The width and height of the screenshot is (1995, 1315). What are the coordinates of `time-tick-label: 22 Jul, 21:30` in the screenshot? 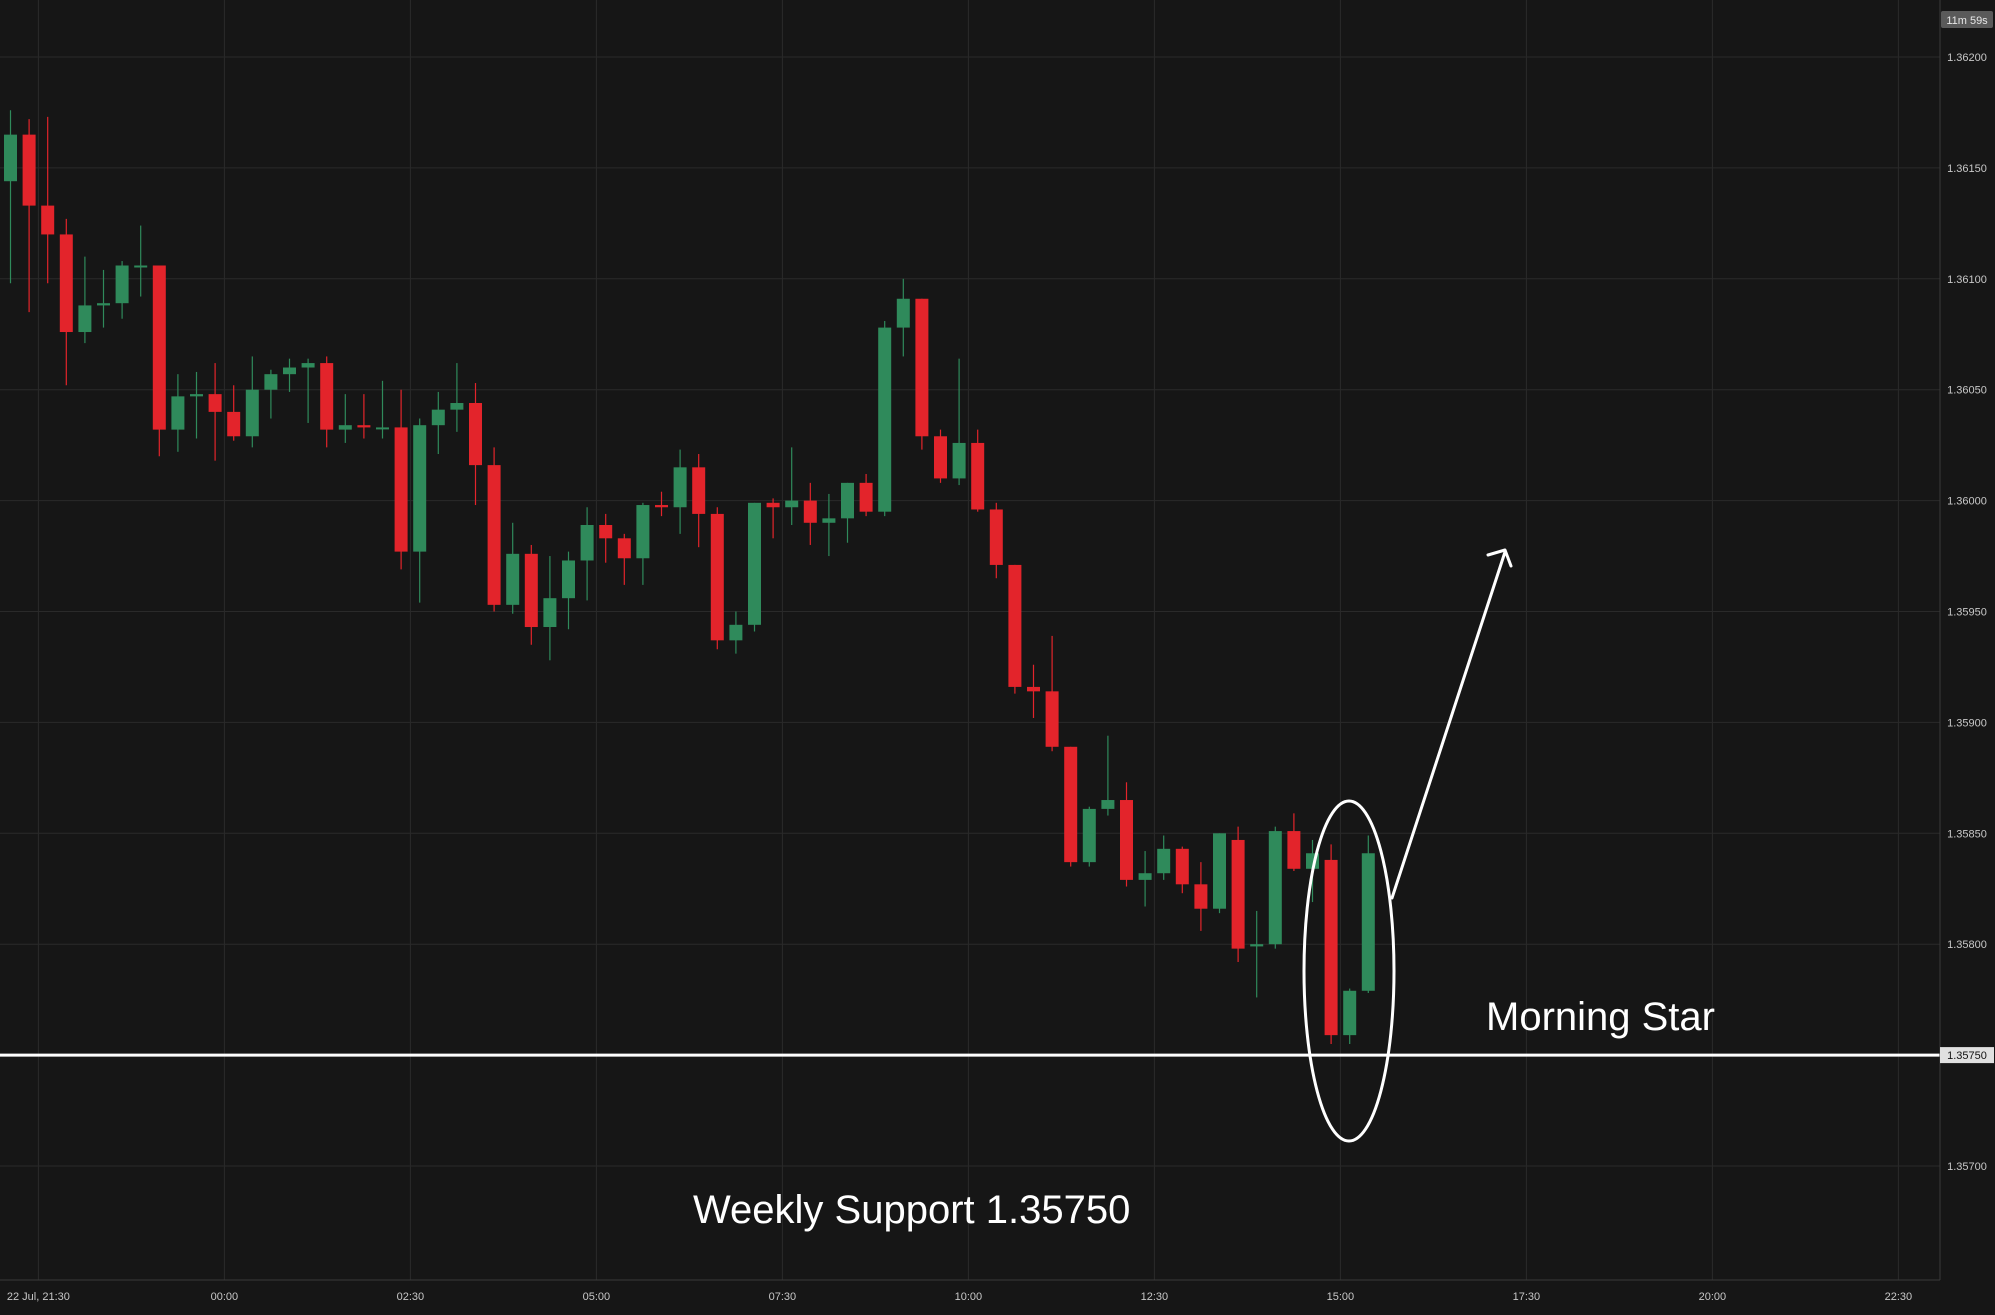 It's located at (38, 1297).